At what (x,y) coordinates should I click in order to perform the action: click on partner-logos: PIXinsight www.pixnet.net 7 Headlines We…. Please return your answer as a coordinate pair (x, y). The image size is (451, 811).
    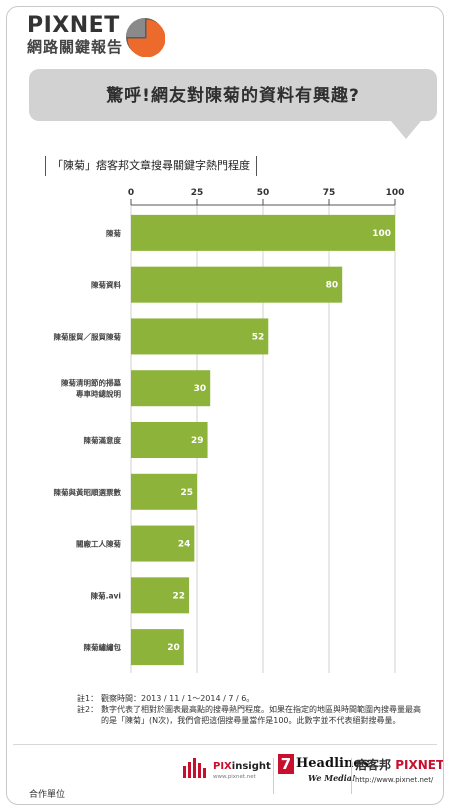
    Looking at the image, I should click on (313, 778).